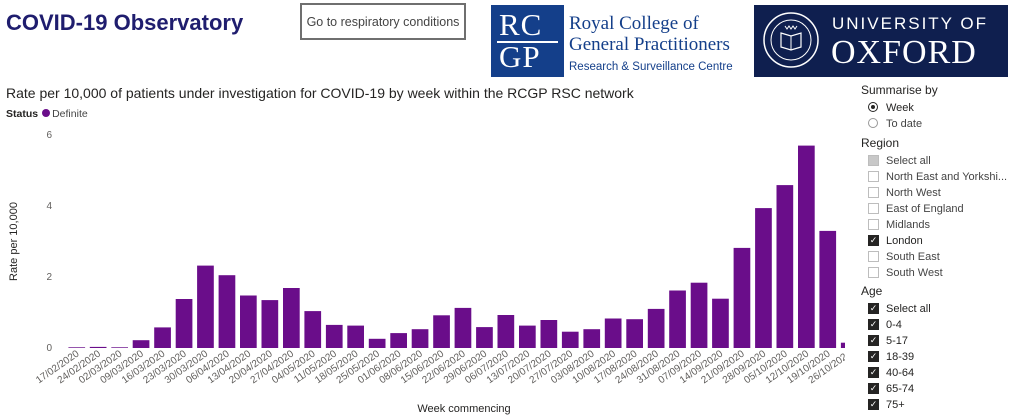 This screenshot has height=419, width=1024. I want to click on region-option: East of England, so click(941, 209).